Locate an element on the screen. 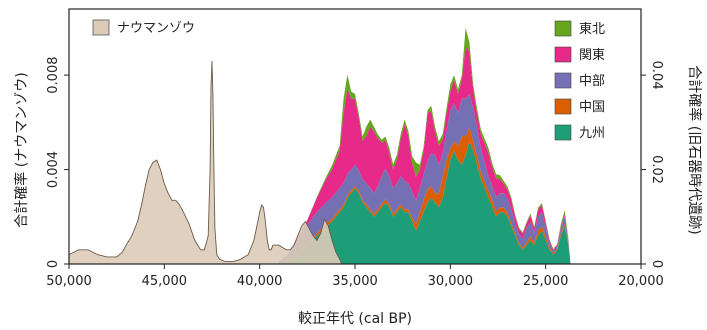 This screenshot has width=707, height=330. x-axis-title: 較正年代 (cal BP) is located at coordinates (355, 319).